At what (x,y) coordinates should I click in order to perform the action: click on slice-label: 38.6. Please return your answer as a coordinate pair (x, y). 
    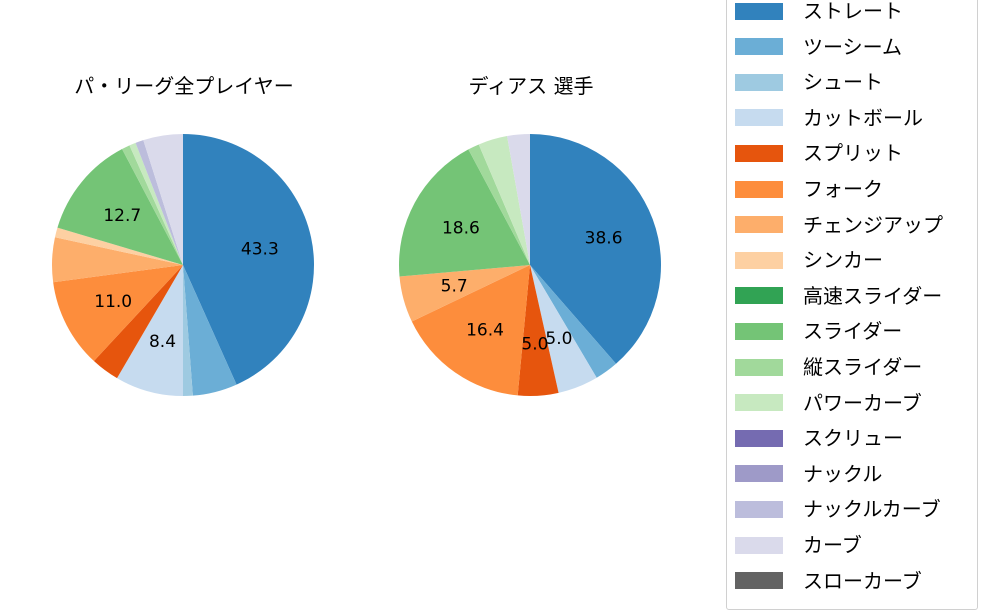
    Looking at the image, I should click on (604, 238).